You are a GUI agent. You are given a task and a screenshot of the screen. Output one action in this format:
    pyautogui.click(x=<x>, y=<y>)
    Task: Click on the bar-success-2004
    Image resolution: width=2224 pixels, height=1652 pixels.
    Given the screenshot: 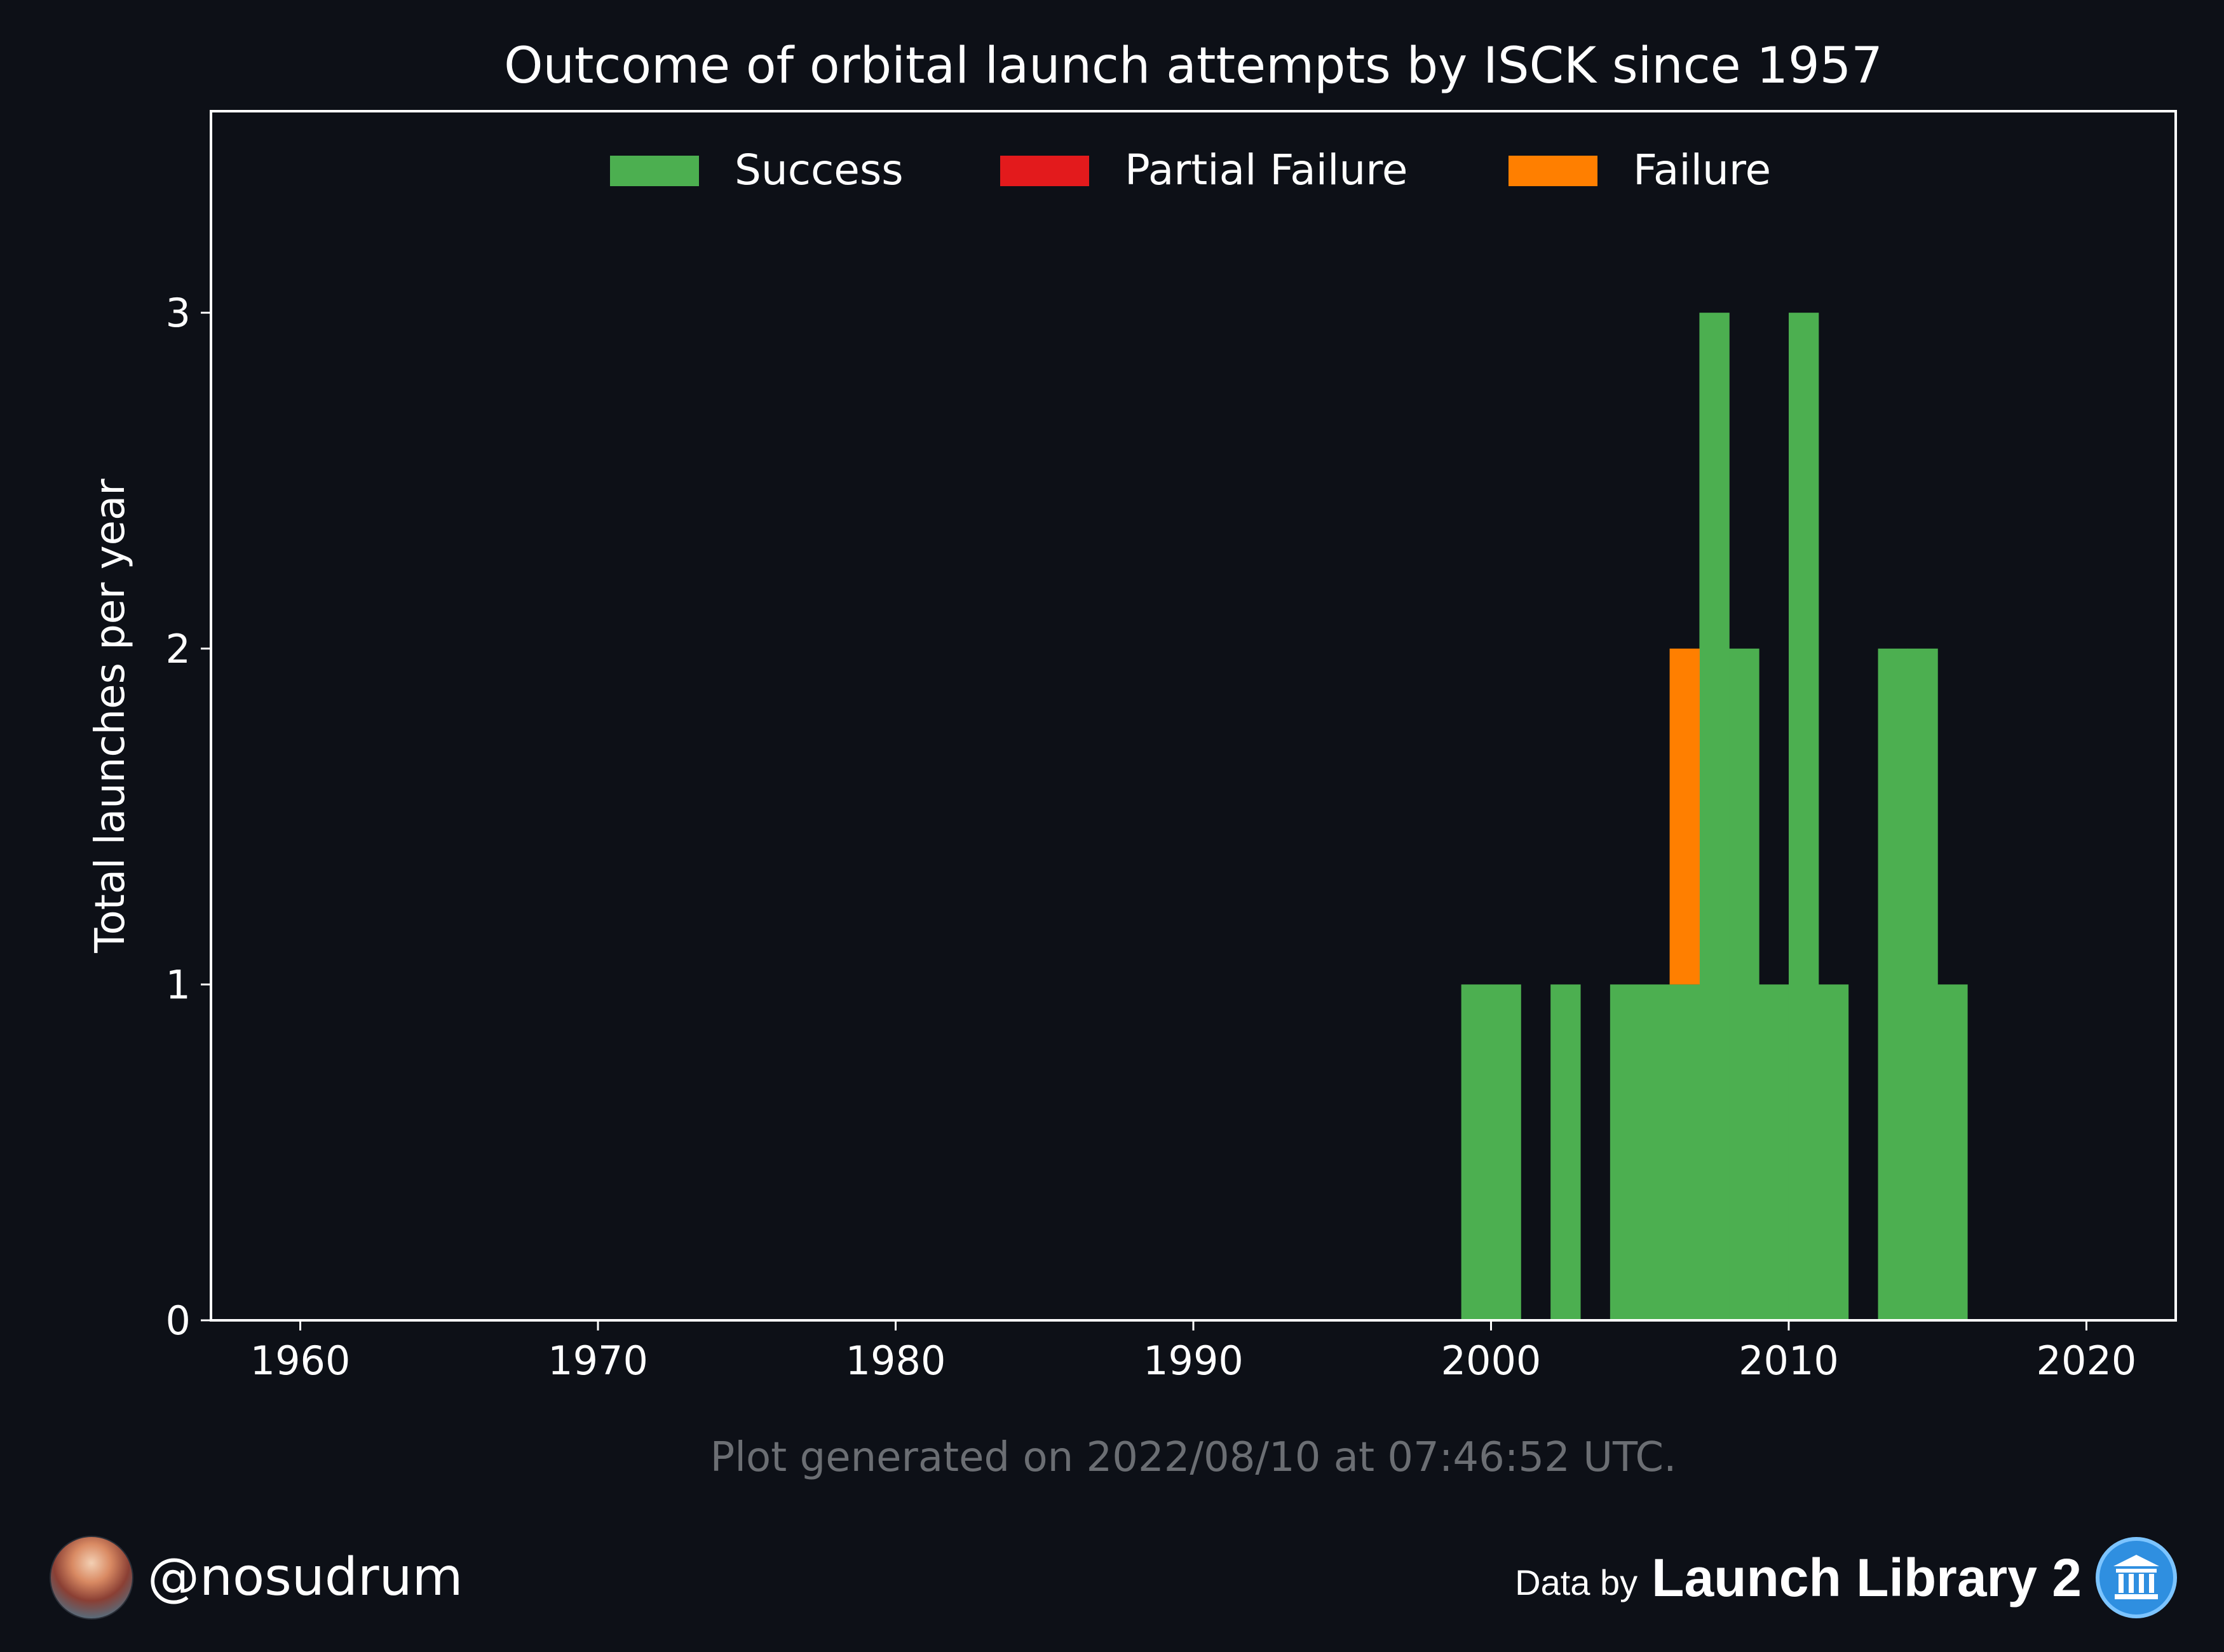 What is the action you would take?
    pyautogui.click(x=1625, y=1152)
    